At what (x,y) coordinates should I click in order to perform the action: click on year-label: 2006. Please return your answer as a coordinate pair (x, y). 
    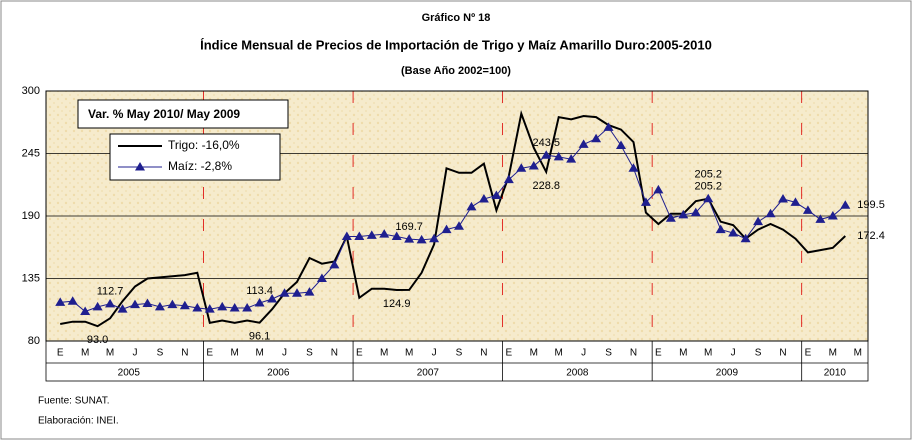
    Looking at the image, I should click on (278, 373).